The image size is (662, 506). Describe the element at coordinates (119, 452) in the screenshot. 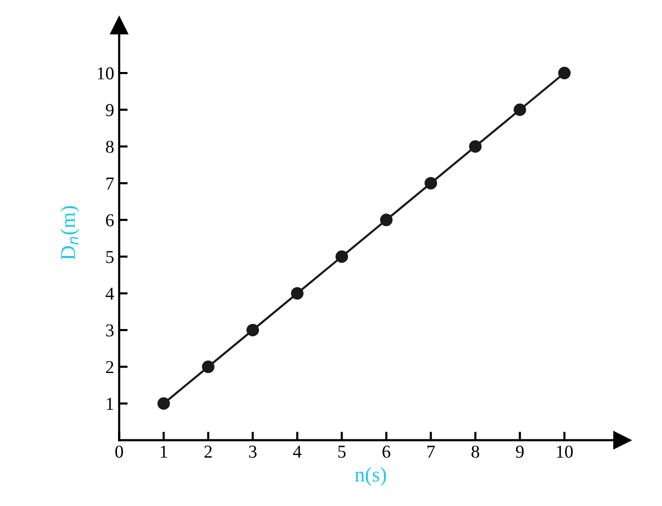

I see `x-tick-label: 0` at that location.